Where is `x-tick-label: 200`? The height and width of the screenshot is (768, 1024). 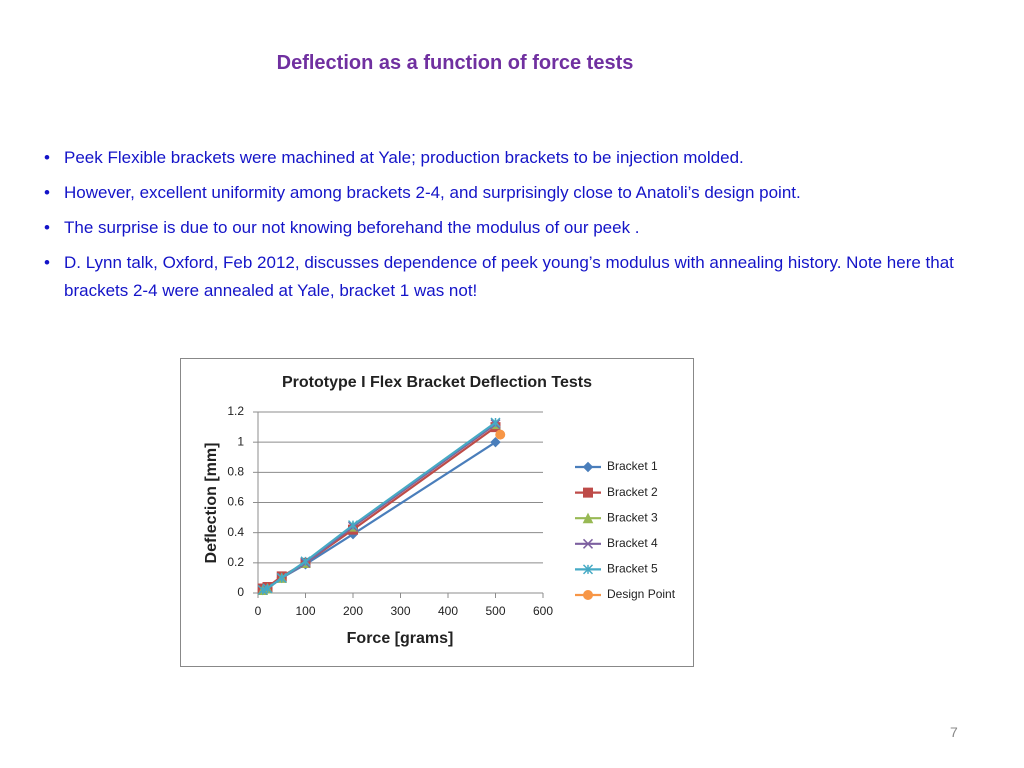 x-tick-label: 200 is located at coordinates (353, 611).